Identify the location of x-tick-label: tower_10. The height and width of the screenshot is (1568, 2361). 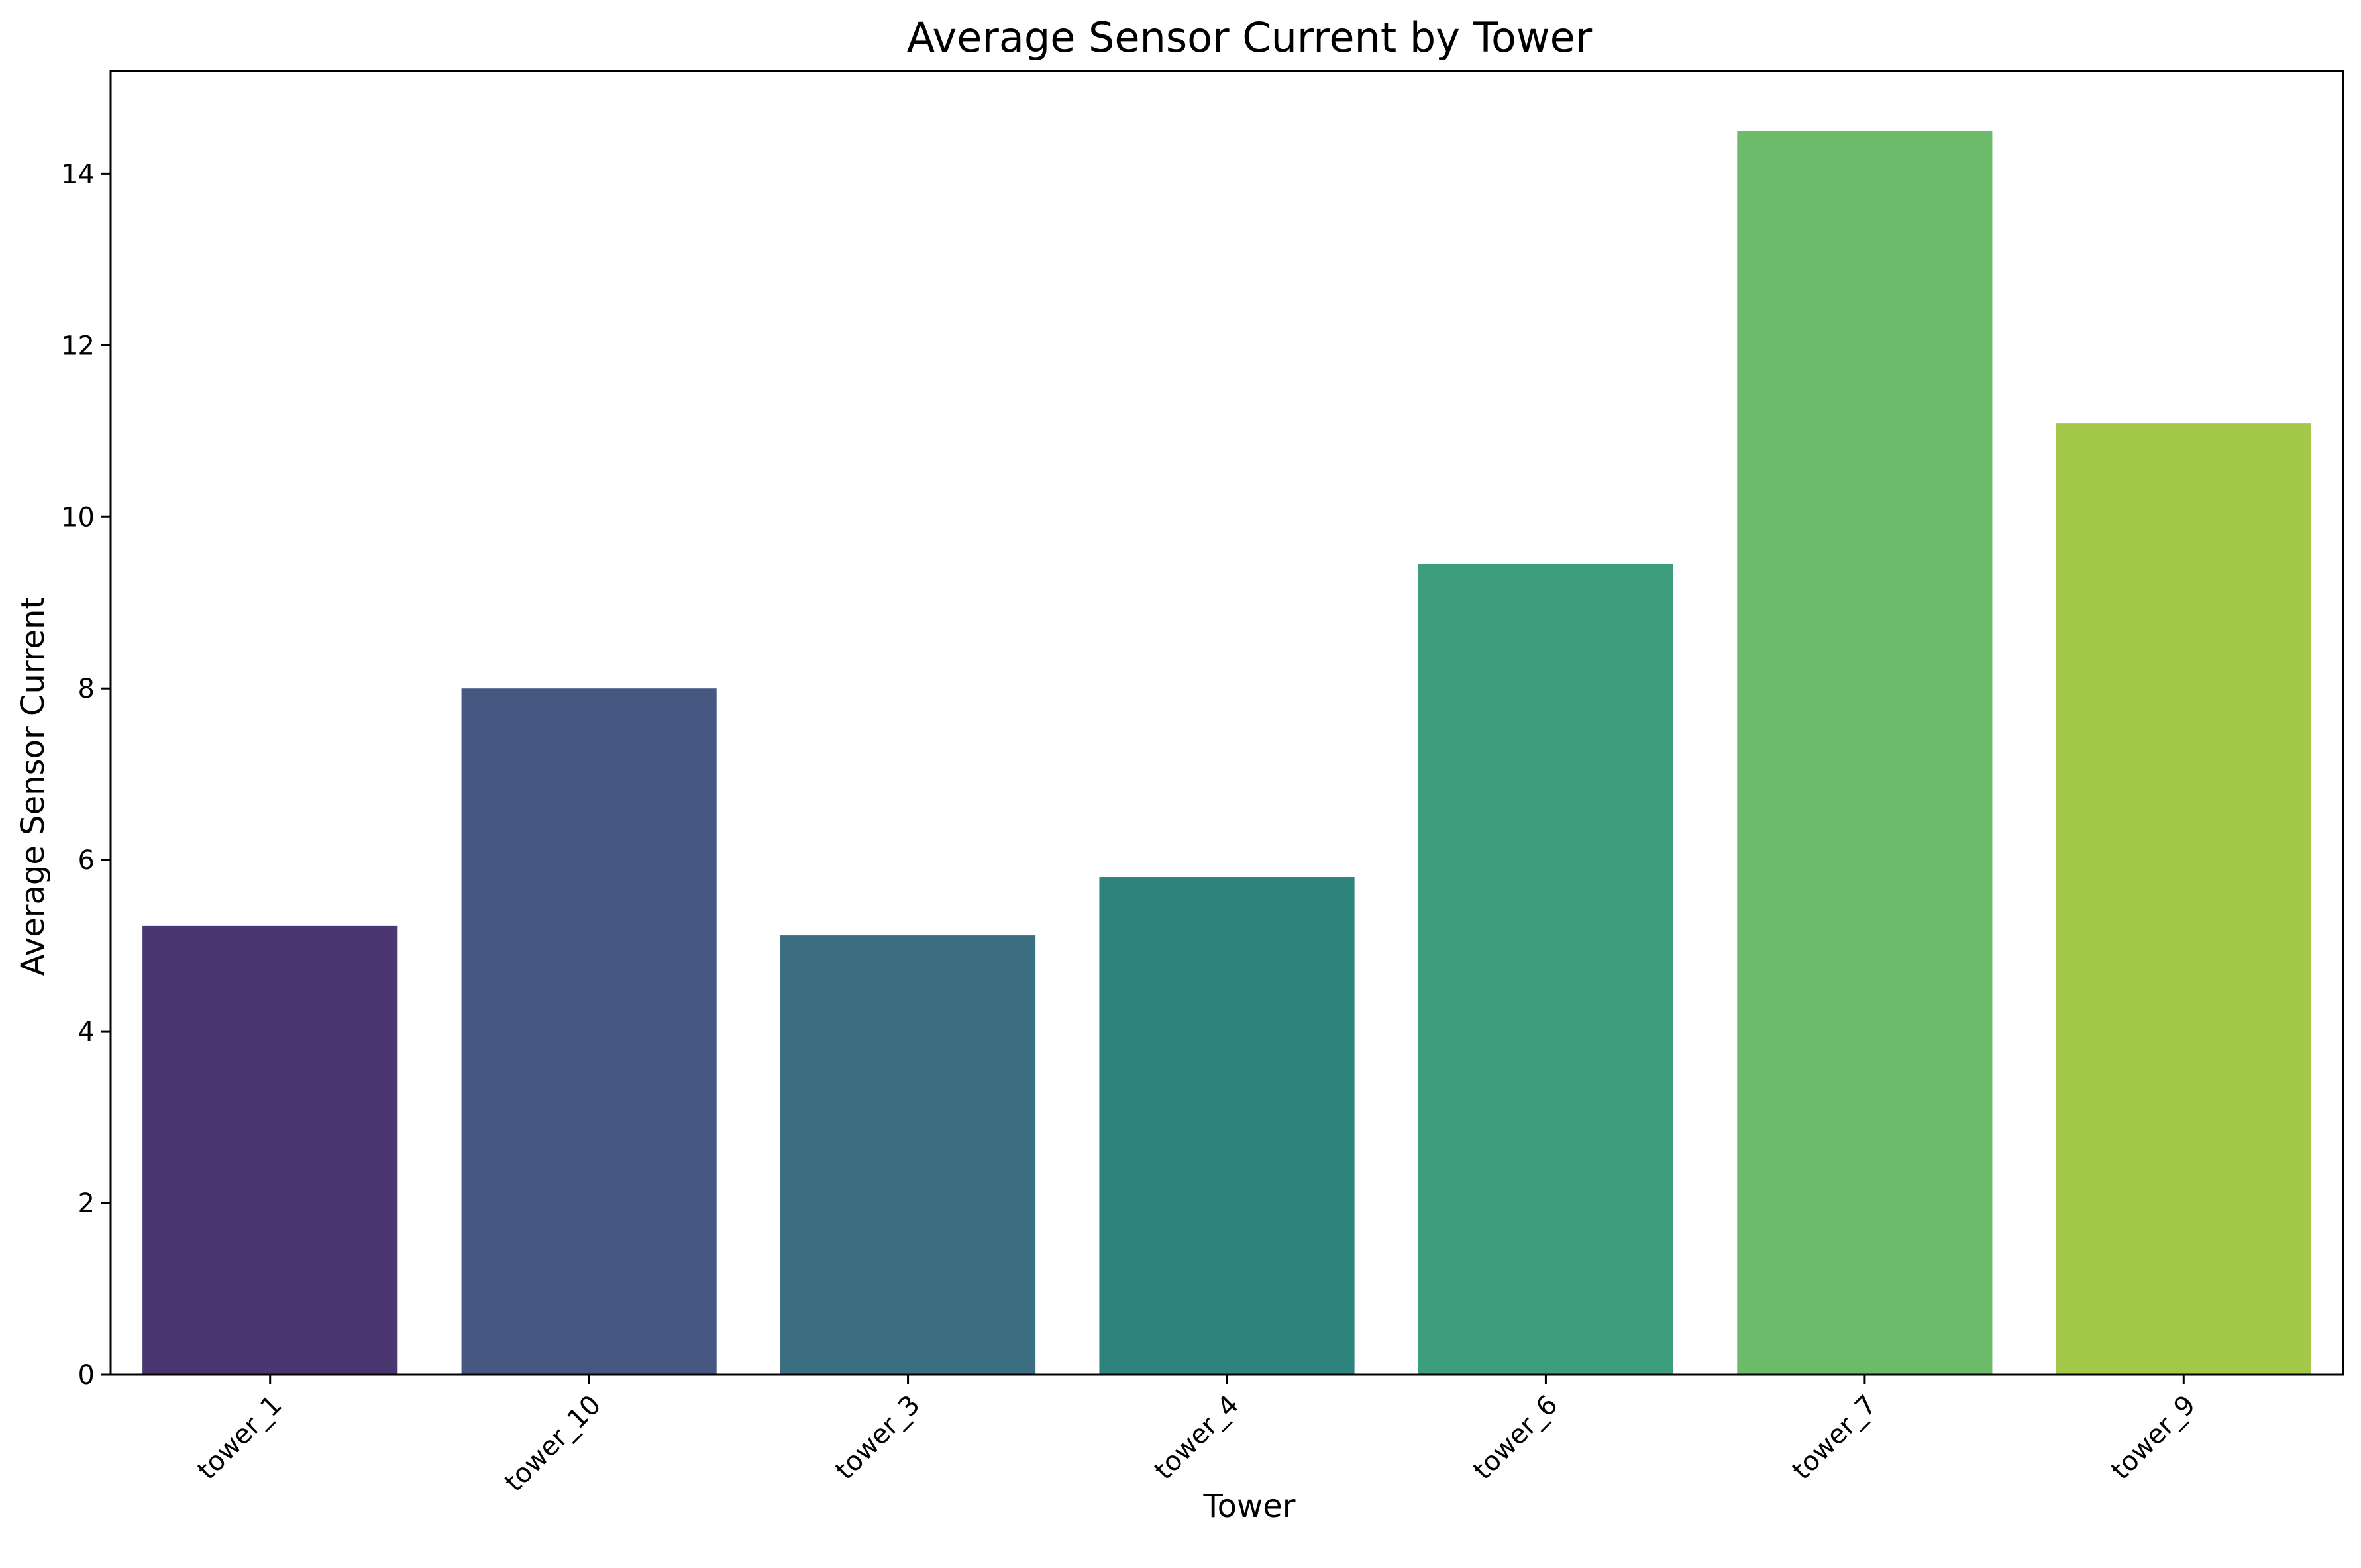
(553, 1444).